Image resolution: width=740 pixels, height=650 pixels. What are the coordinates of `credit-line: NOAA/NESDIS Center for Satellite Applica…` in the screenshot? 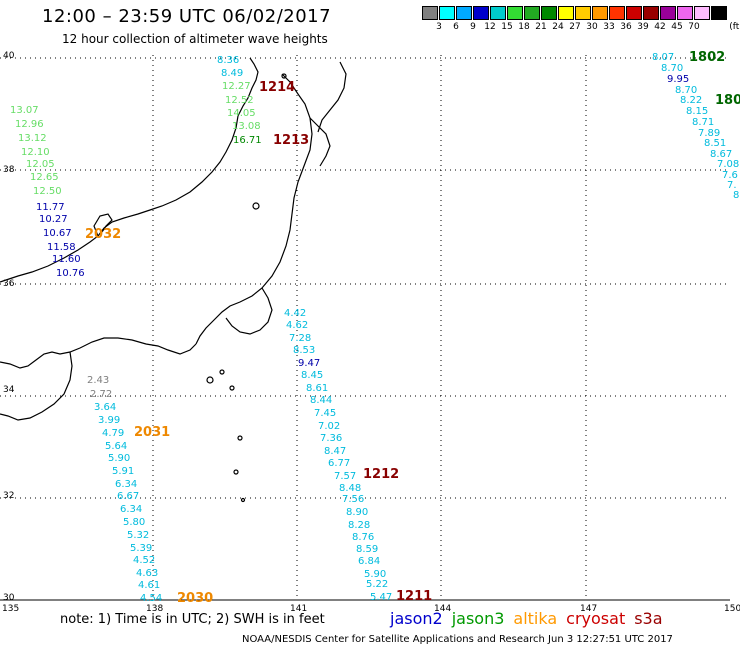 It's located at (457, 639).